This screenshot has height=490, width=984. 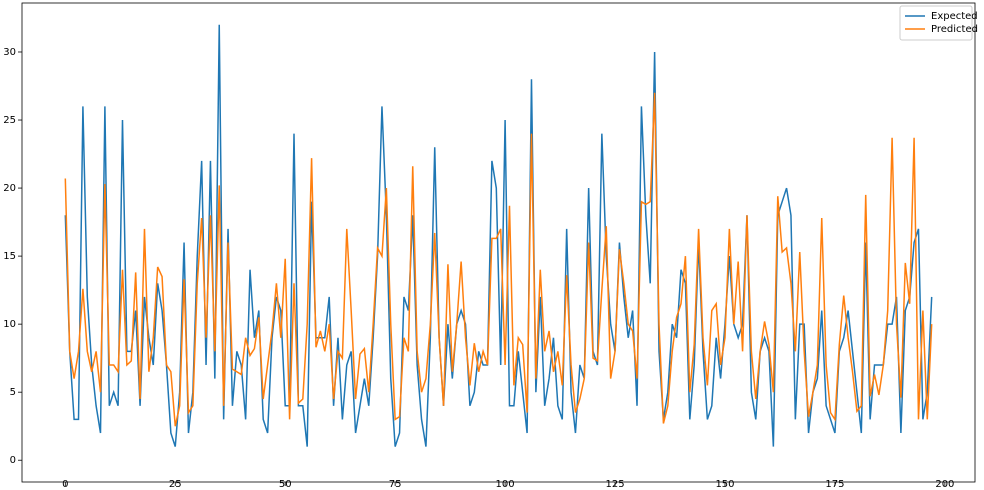 What do you see at coordinates (505, 484) in the screenshot?
I see `x-tick-label: 100` at bounding box center [505, 484].